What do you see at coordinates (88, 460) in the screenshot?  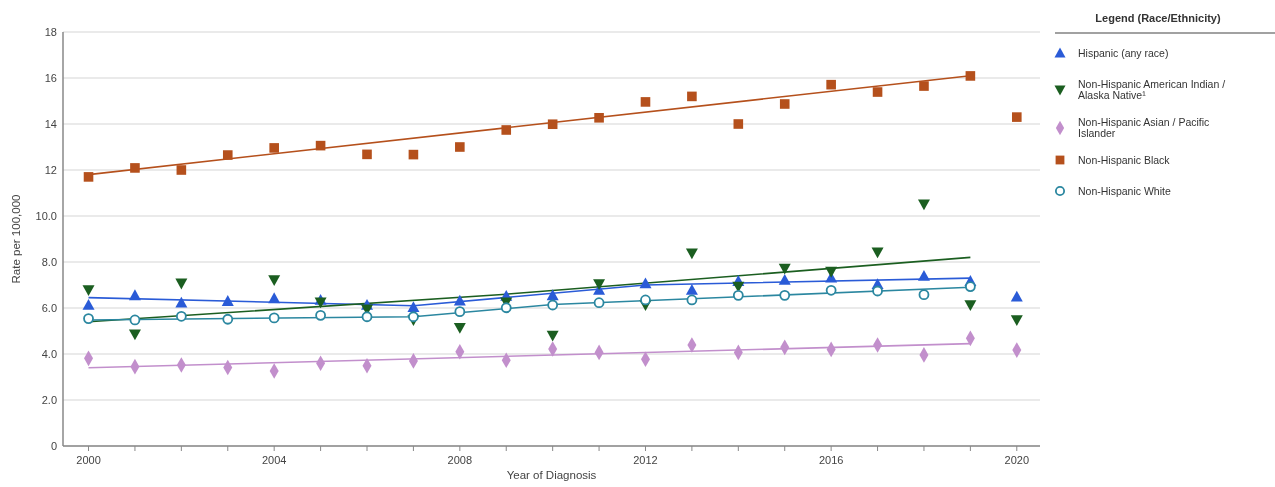 I see `x-tick-label: 2000` at bounding box center [88, 460].